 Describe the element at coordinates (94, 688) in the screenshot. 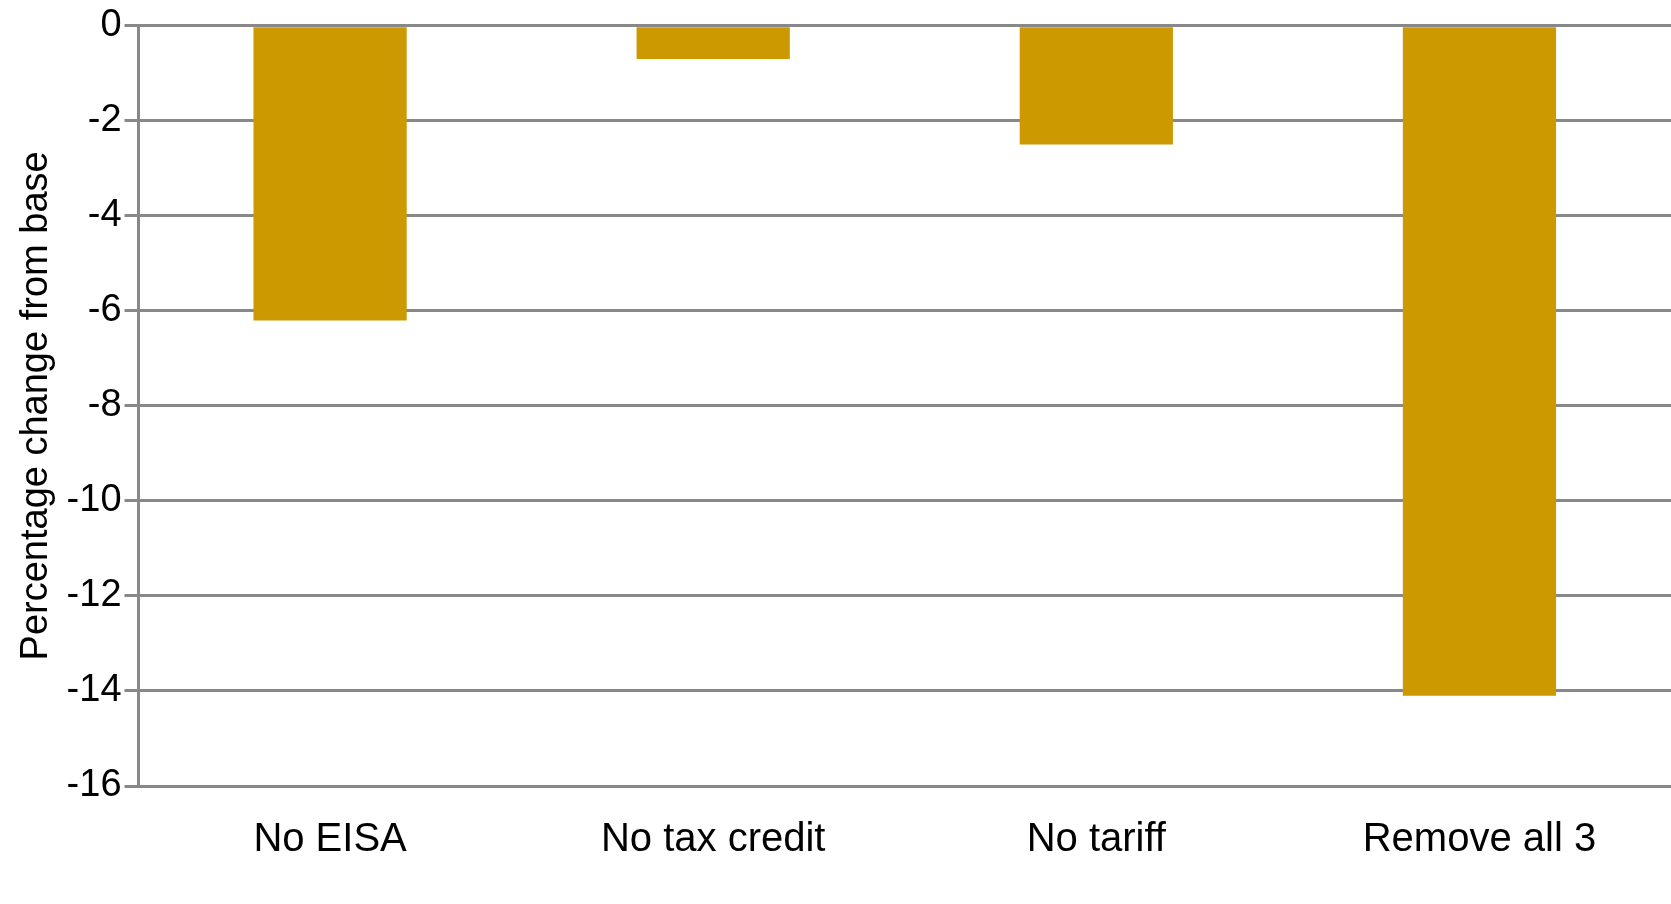

I see `y-tick-label: -14` at that location.